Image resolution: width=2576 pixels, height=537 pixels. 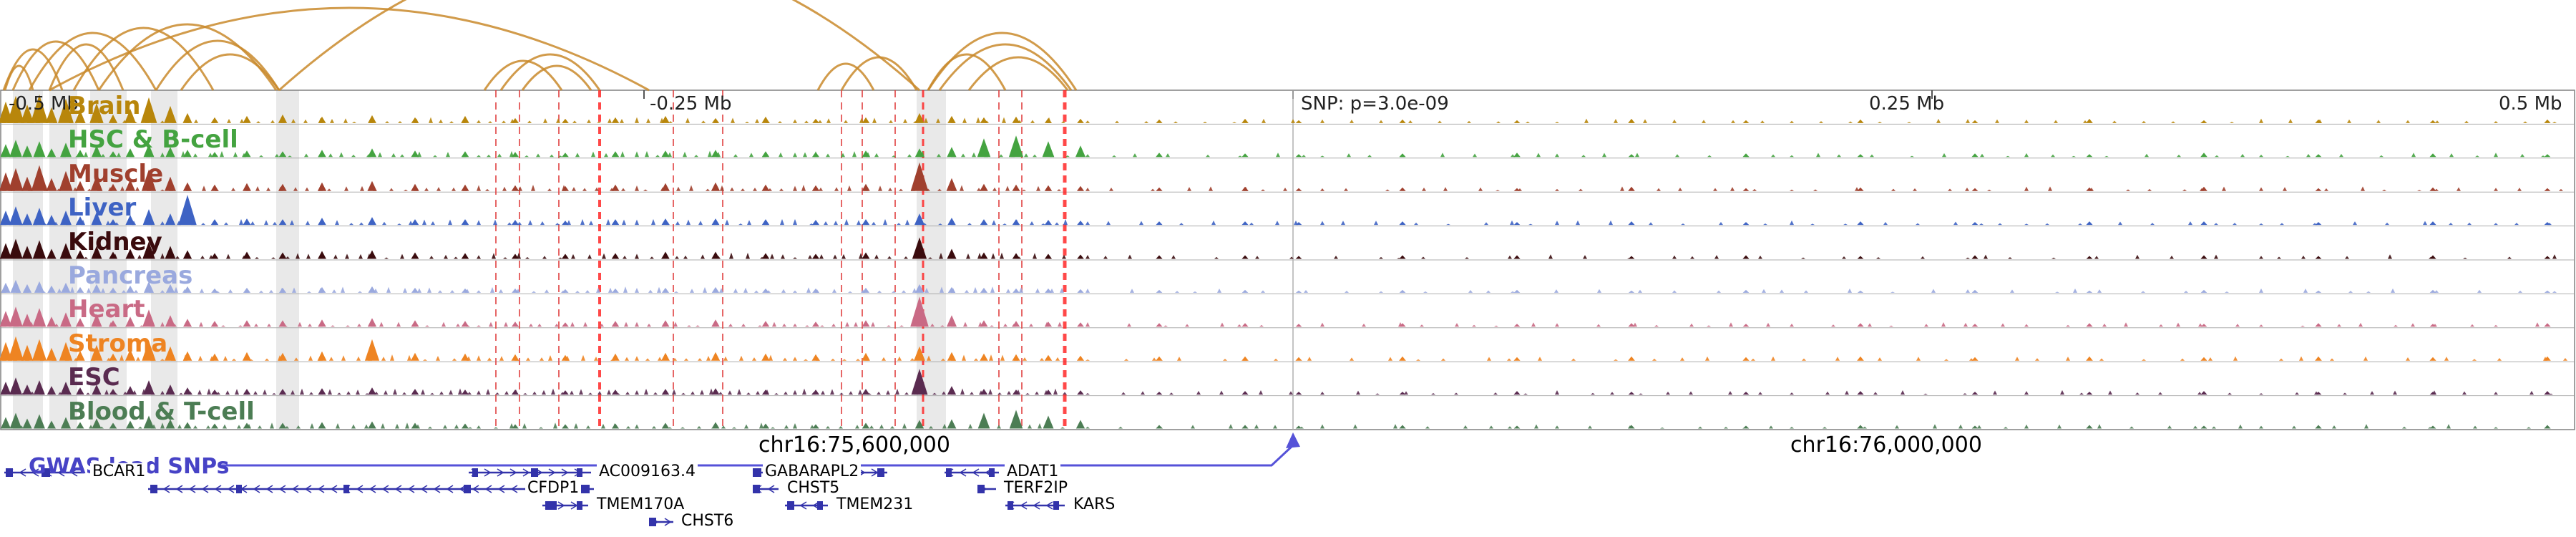 What do you see at coordinates (1283, 348) in the screenshot?
I see `signal-track-stroma` at bounding box center [1283, 348].